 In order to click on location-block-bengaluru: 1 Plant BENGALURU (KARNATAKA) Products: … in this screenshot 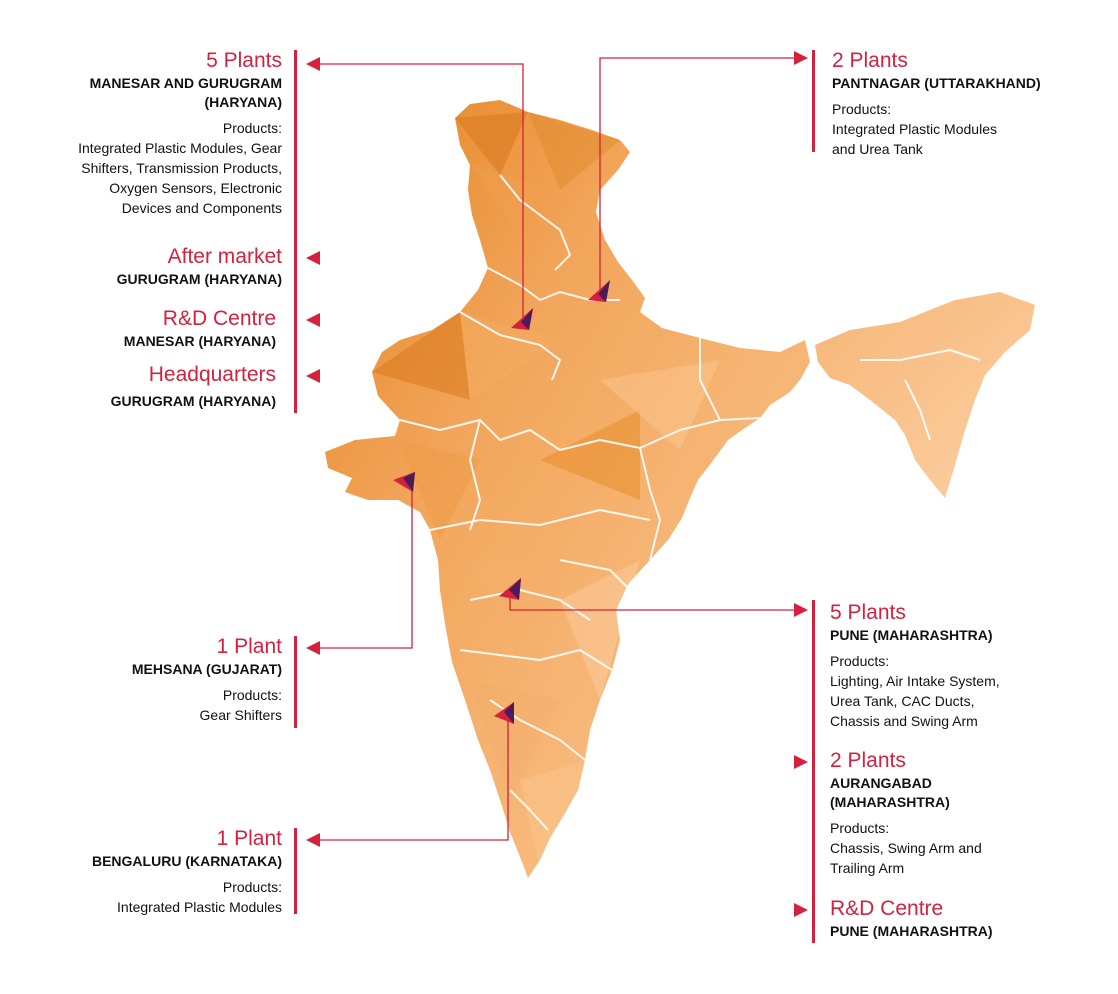, I will do `click(187, 871)`.